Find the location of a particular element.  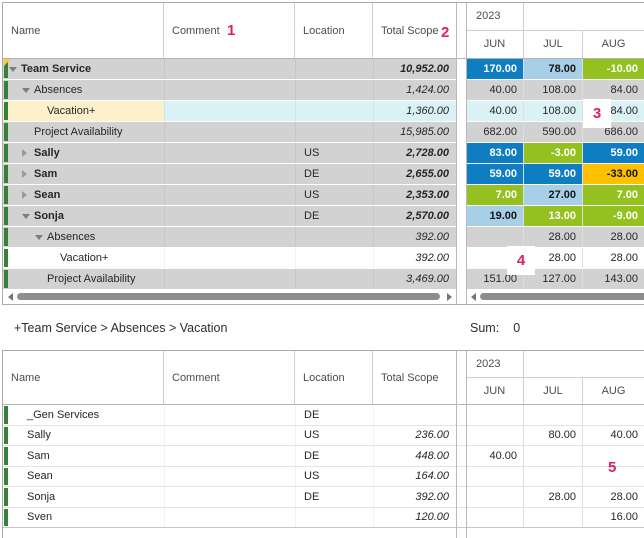

month-value-cell: 590.00 is located at coordinates (553, 132).